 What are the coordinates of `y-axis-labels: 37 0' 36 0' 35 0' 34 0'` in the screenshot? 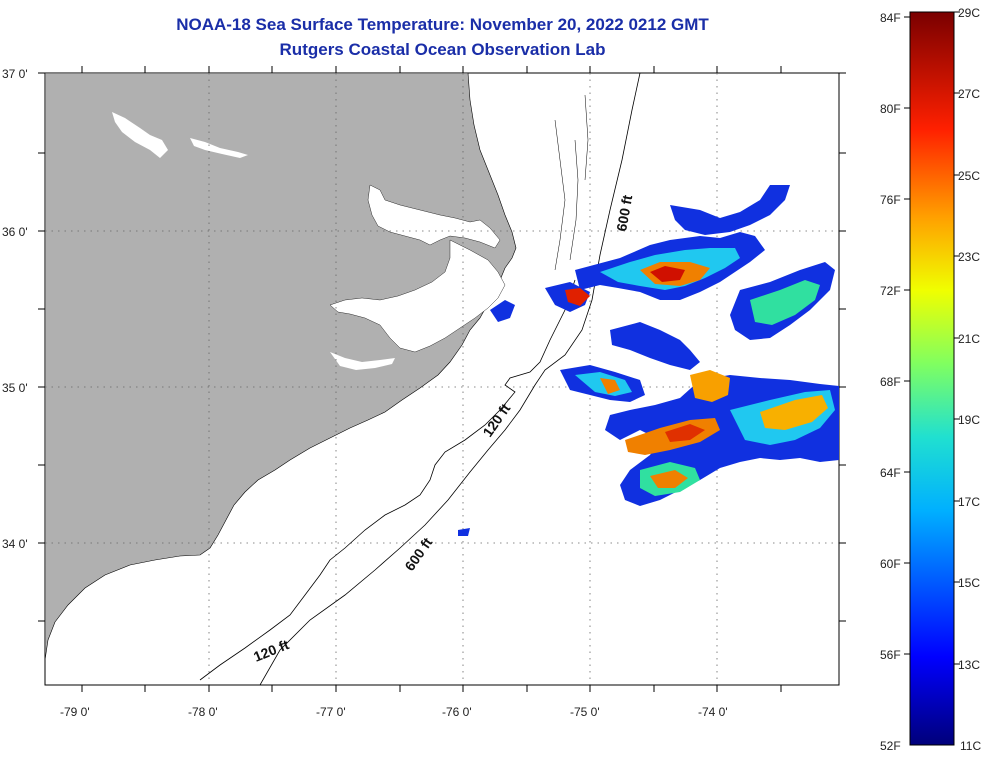 It's located at (15, 309).